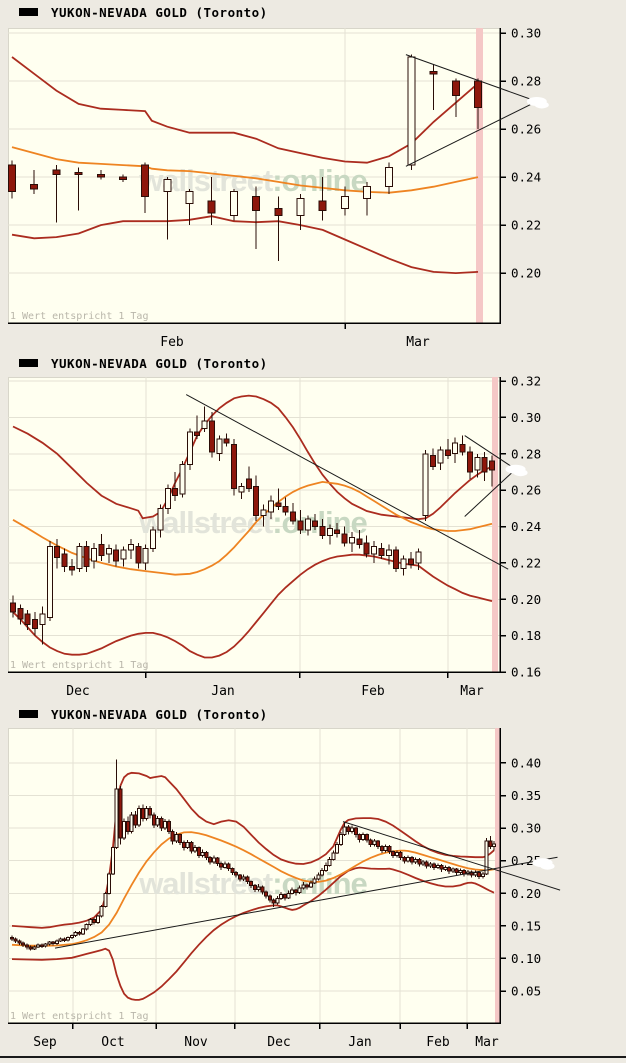  I want to click on month-label: Dec, so click(77, 691).